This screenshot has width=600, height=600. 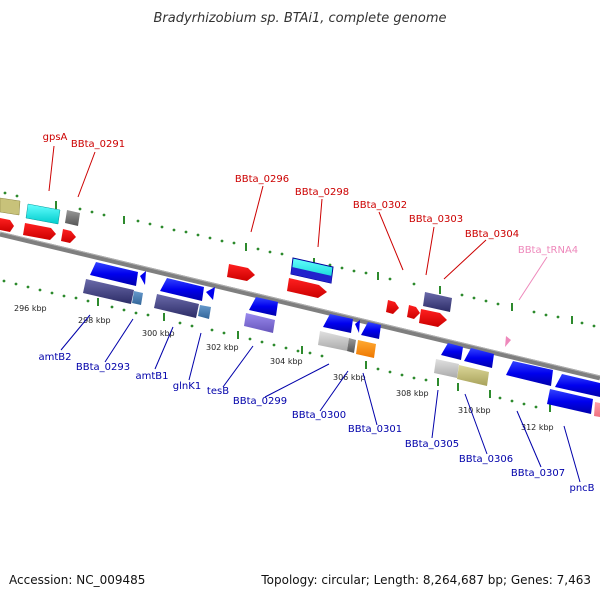 What do you see at coordinates (77, 580) in the screenshot?
I see `accession-text: Accession: NC_009485` at bounding box center [77, 580].